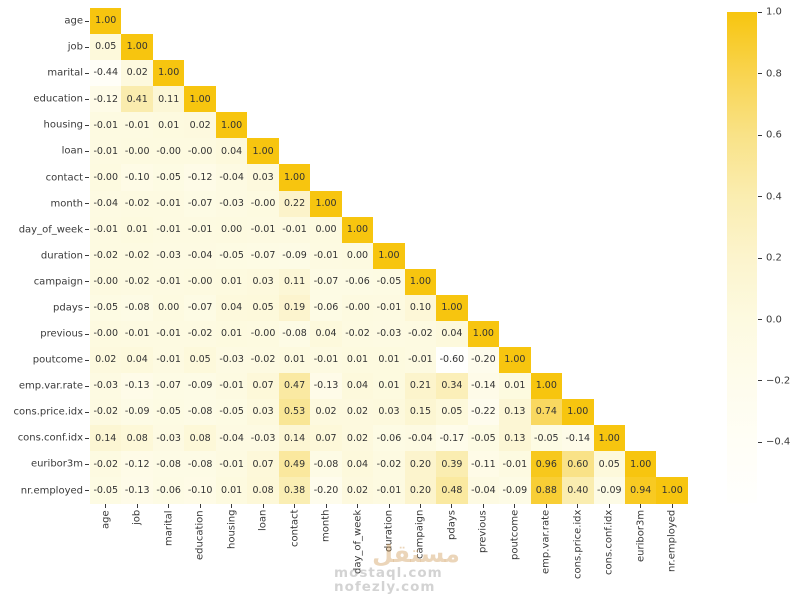  What do you see at coordinates (200, 490) in the screenshot?
I see `heatmap-cell: -0.10` at bounding box center [200, 490].